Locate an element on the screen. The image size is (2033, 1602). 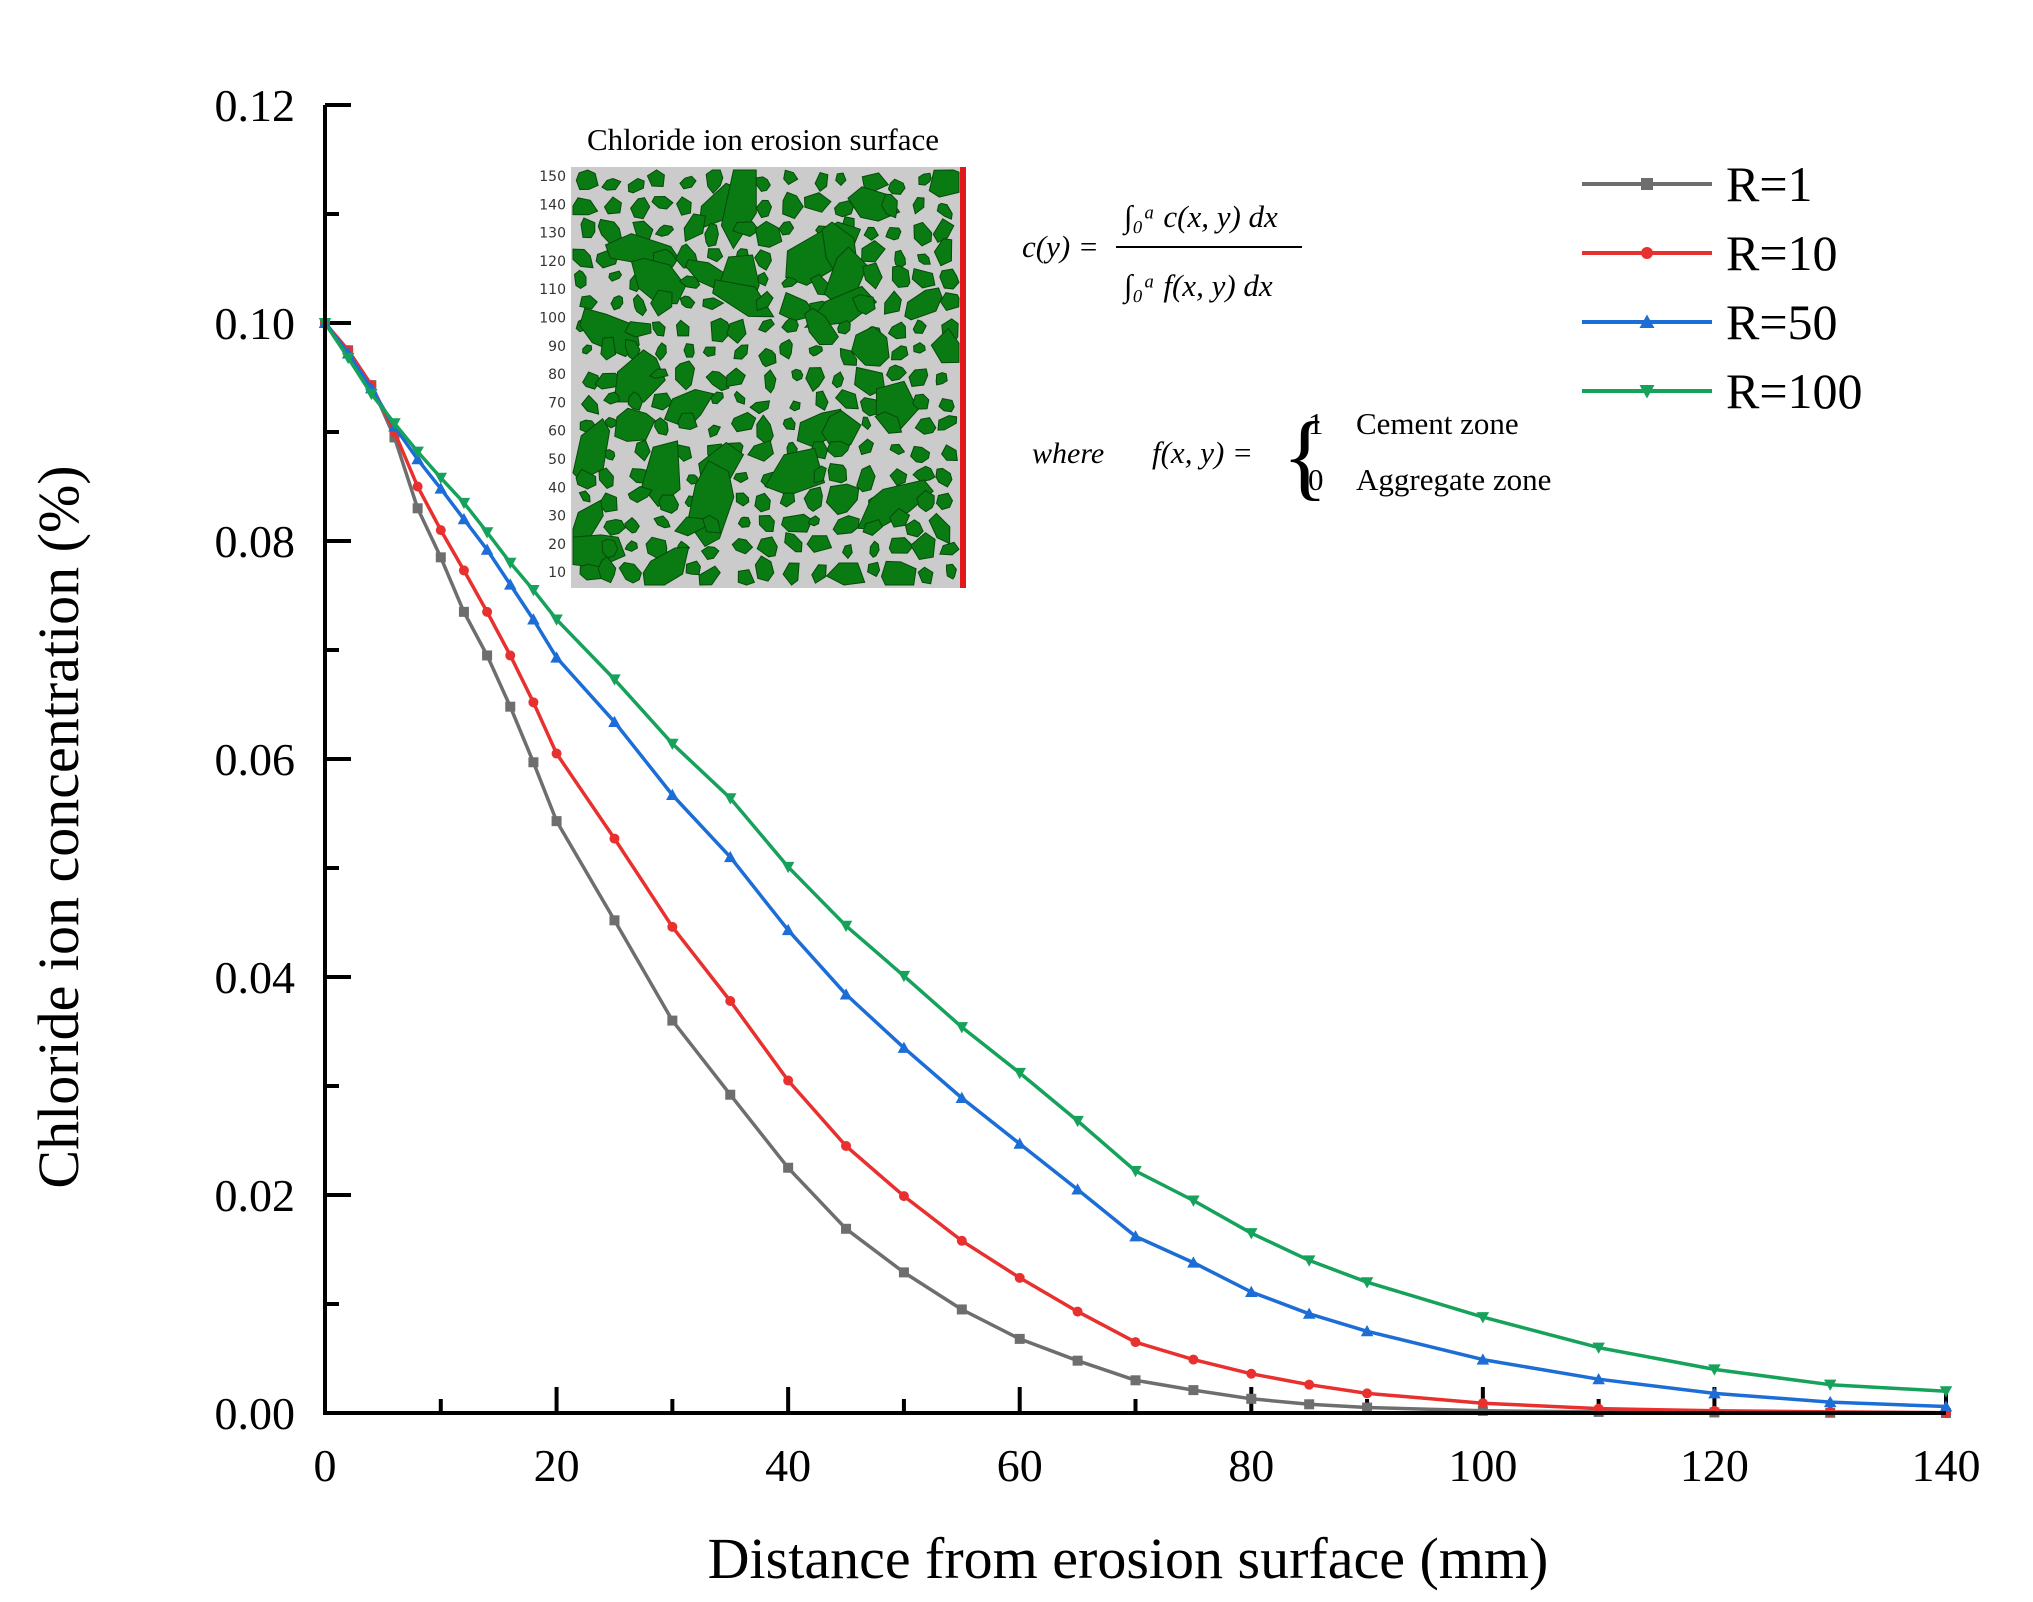
legend-item: R=100 is located at coordinates (1722, 391).